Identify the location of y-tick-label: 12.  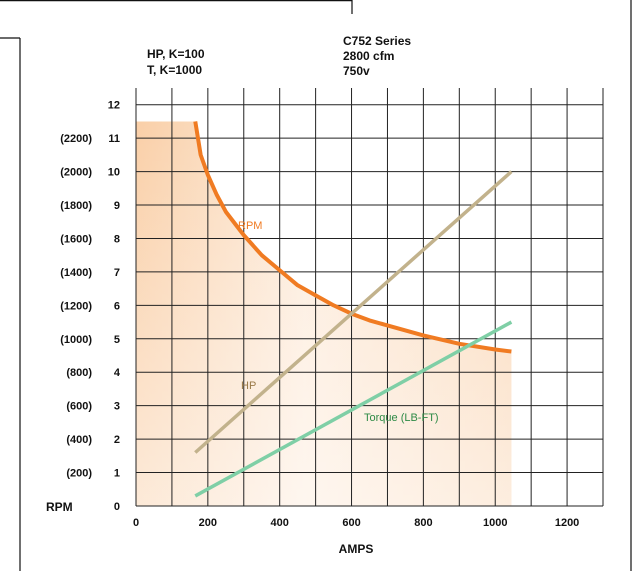
(114, 106).